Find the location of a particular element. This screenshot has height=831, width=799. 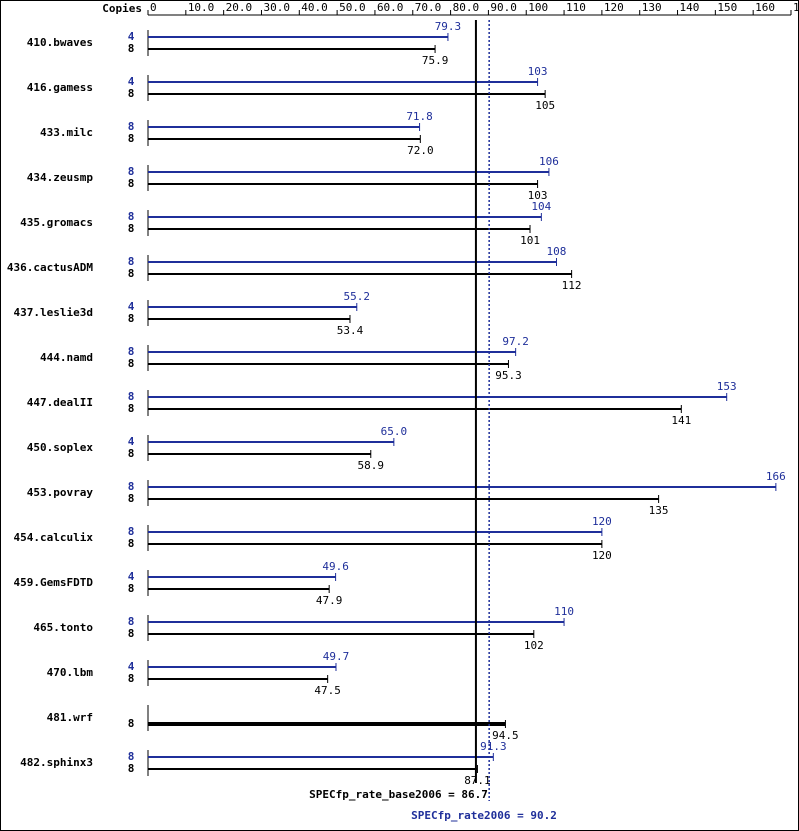

x-tick-label: 170 is located at coordinates (796, 7).